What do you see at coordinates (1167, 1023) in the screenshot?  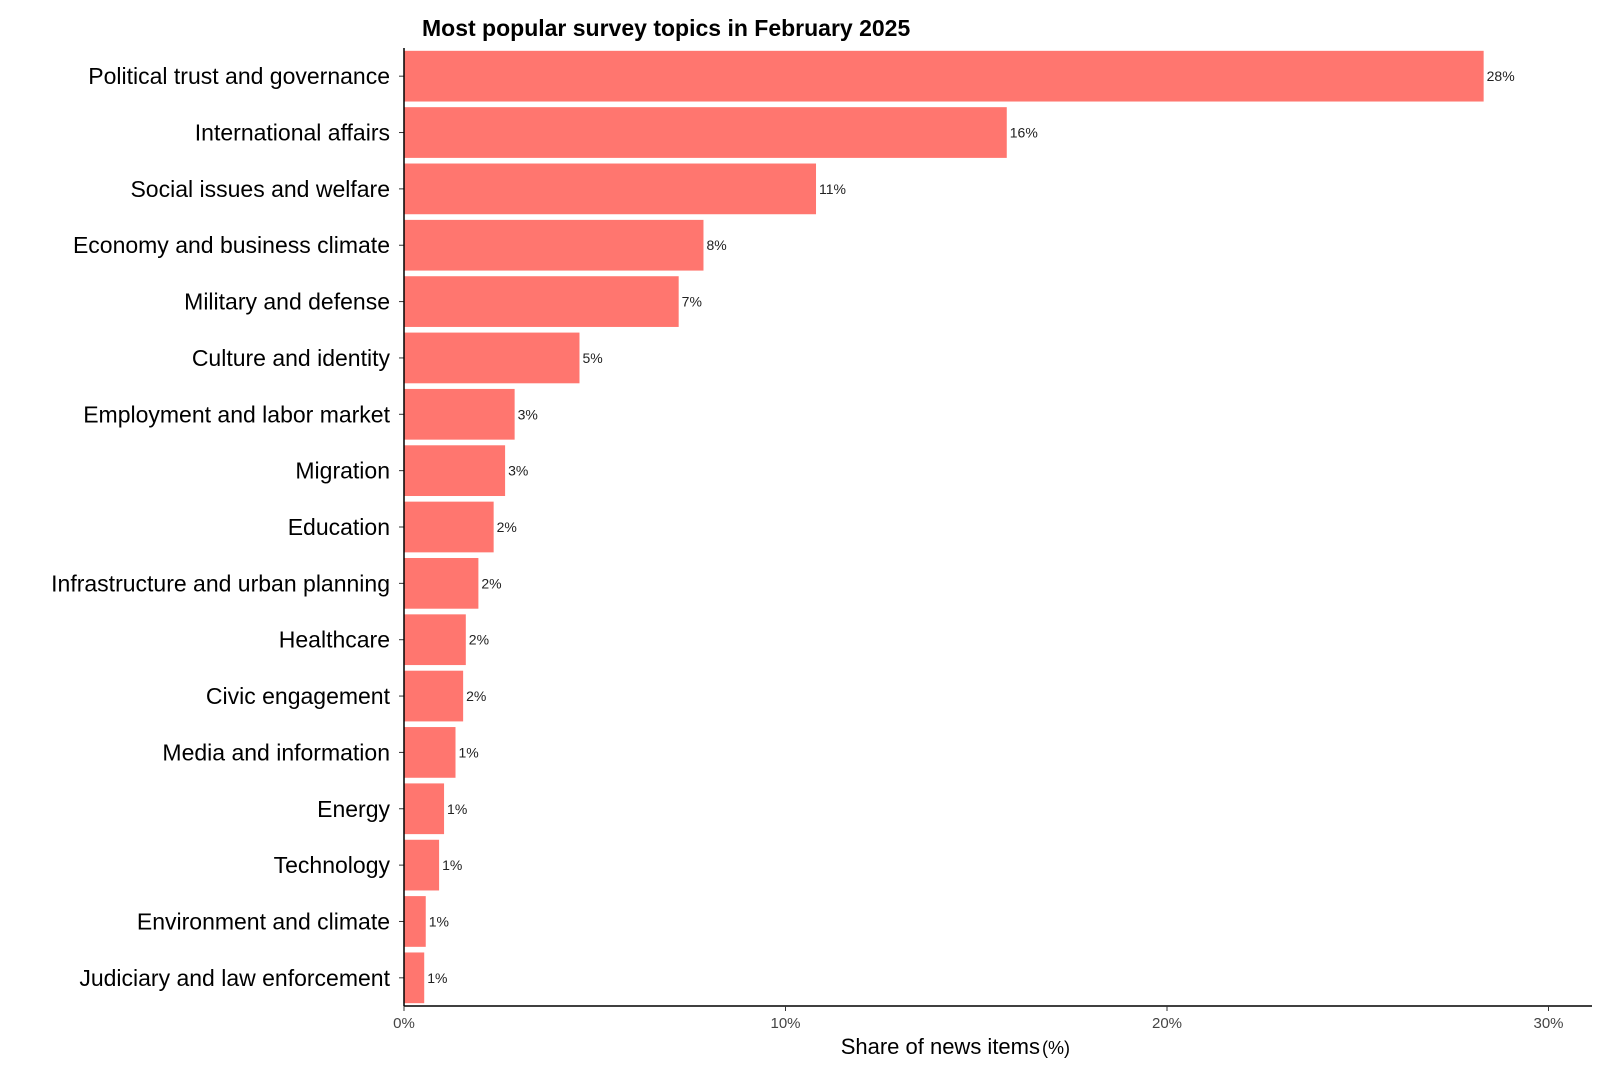 I see `x-tick-label: 20%` at bounding box center [1167, 1023].